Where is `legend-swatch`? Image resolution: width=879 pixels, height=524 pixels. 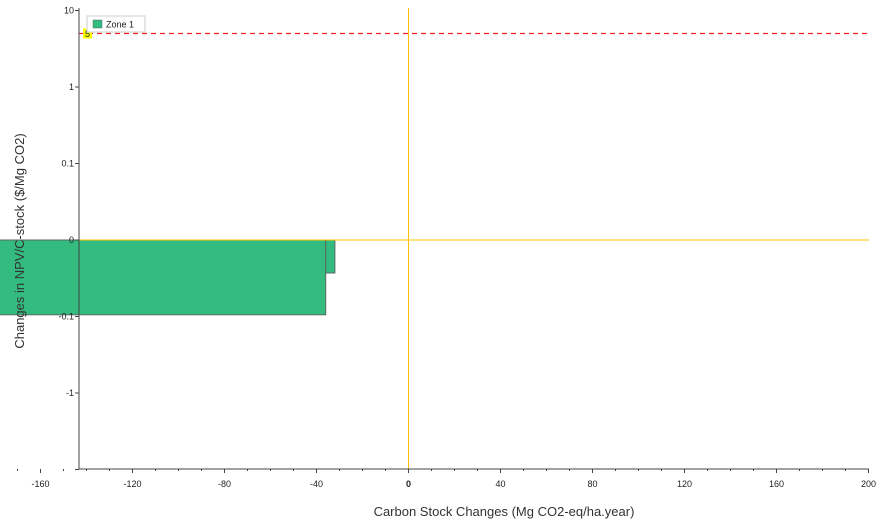
legend-swatch is located at coordinates (97, 24).